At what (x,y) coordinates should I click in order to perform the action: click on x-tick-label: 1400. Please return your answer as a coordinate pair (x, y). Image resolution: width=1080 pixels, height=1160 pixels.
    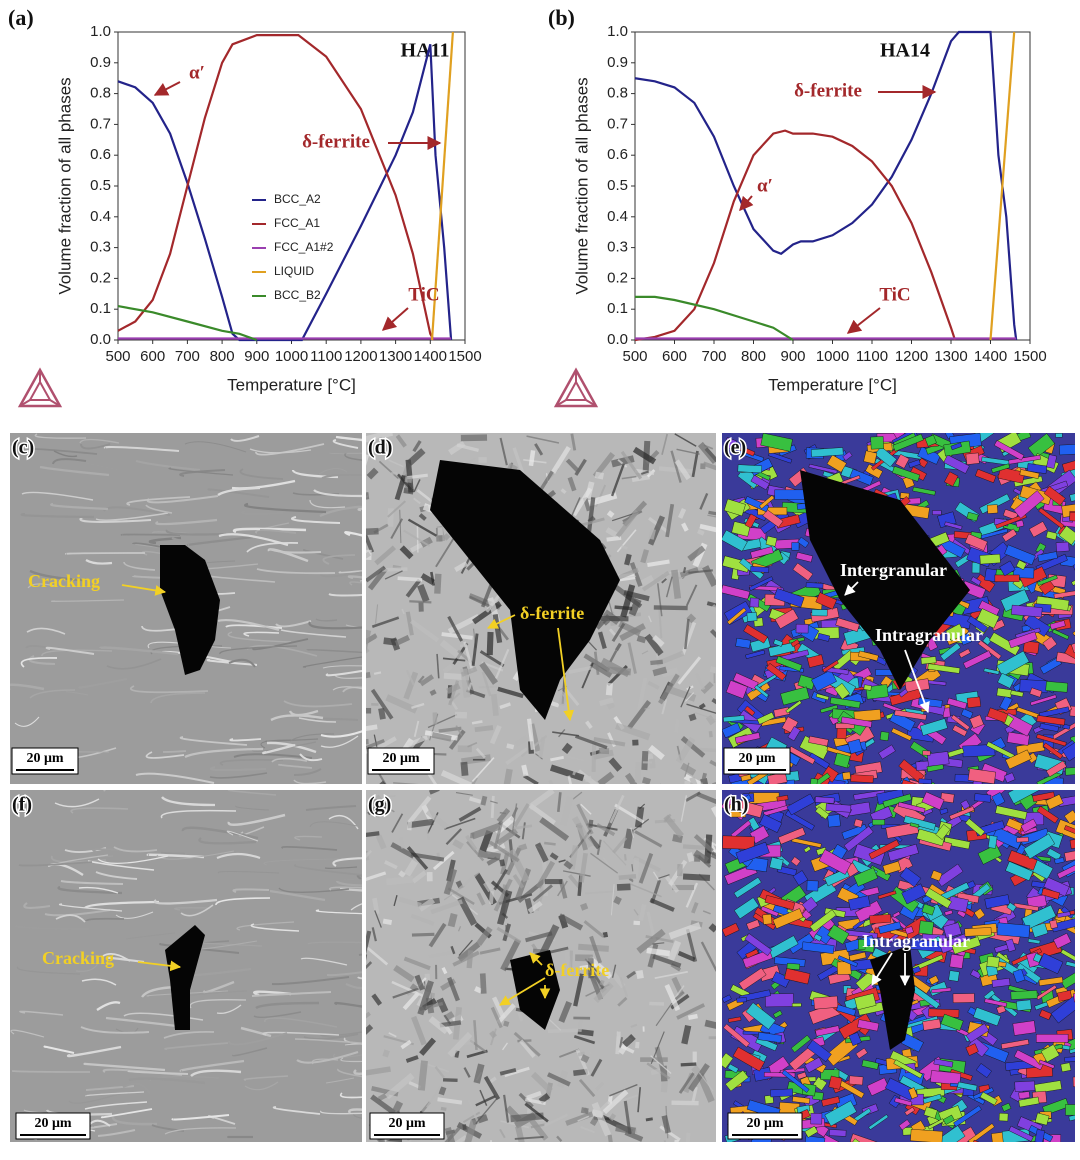
    Looking at the image, I should click on (990, 356).